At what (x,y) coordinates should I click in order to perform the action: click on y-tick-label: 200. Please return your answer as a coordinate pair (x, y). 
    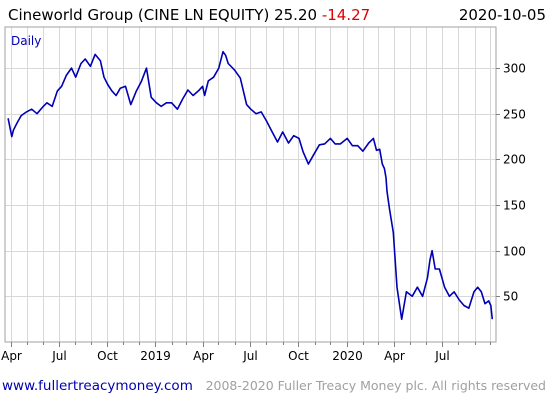
    Looking at the image, I should click on (514, 160).